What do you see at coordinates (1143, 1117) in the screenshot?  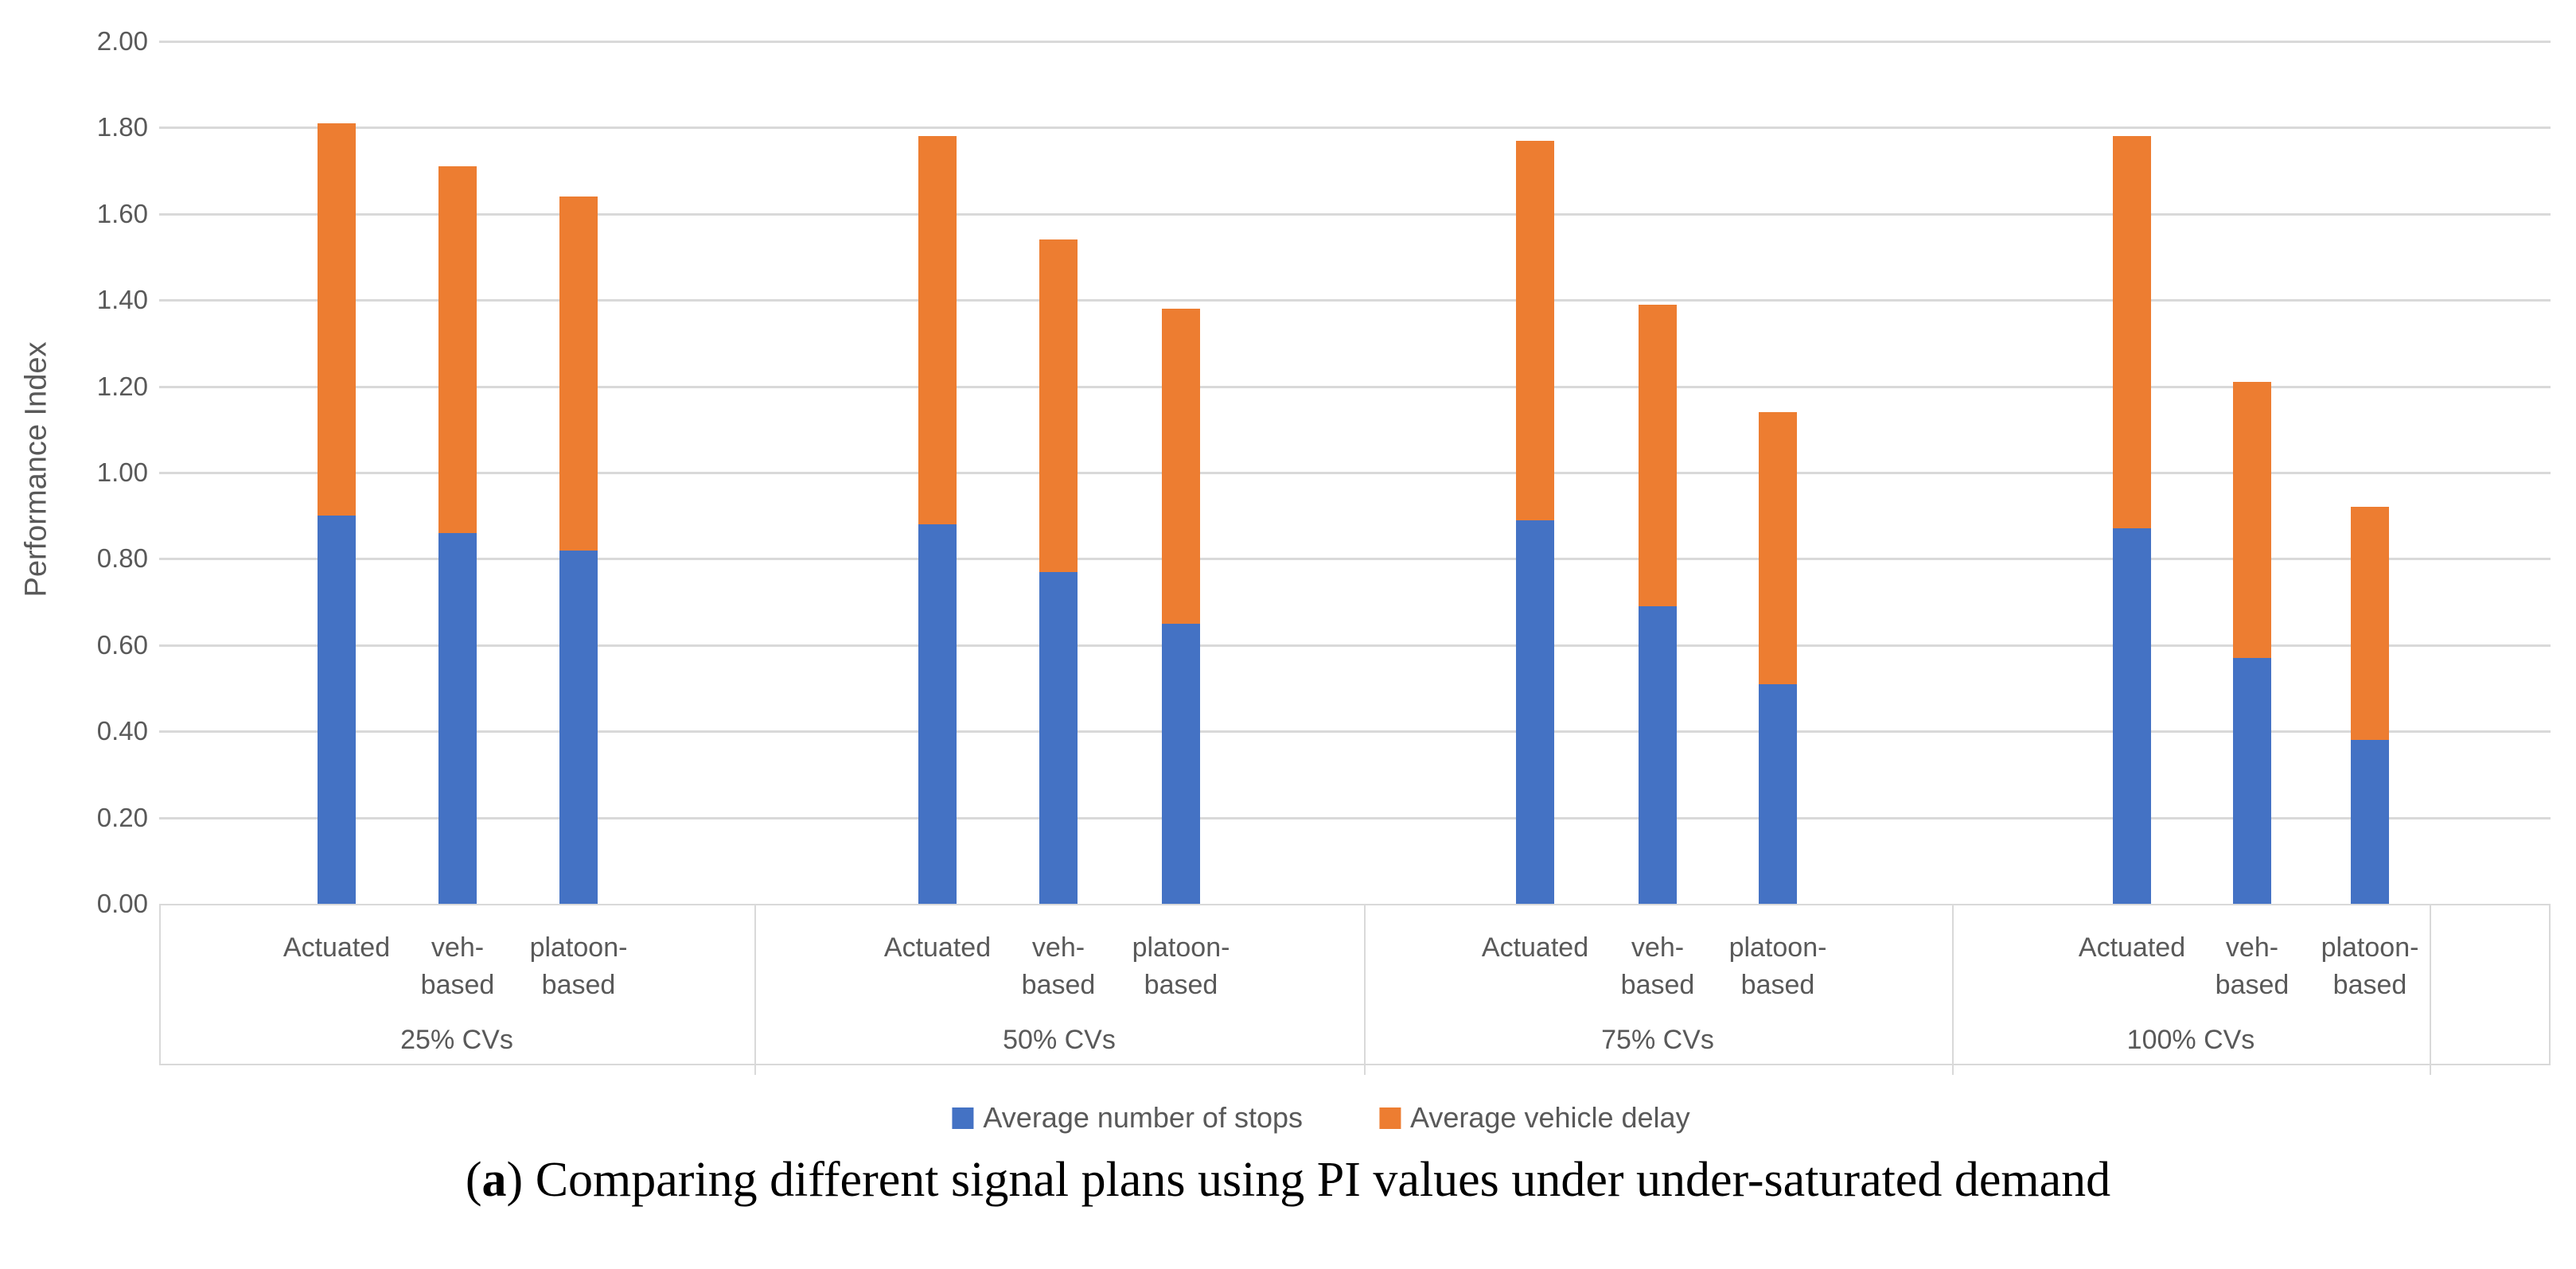 I see `legend-label-stops: Average number of stops` at bounding box center [1143, 1117].